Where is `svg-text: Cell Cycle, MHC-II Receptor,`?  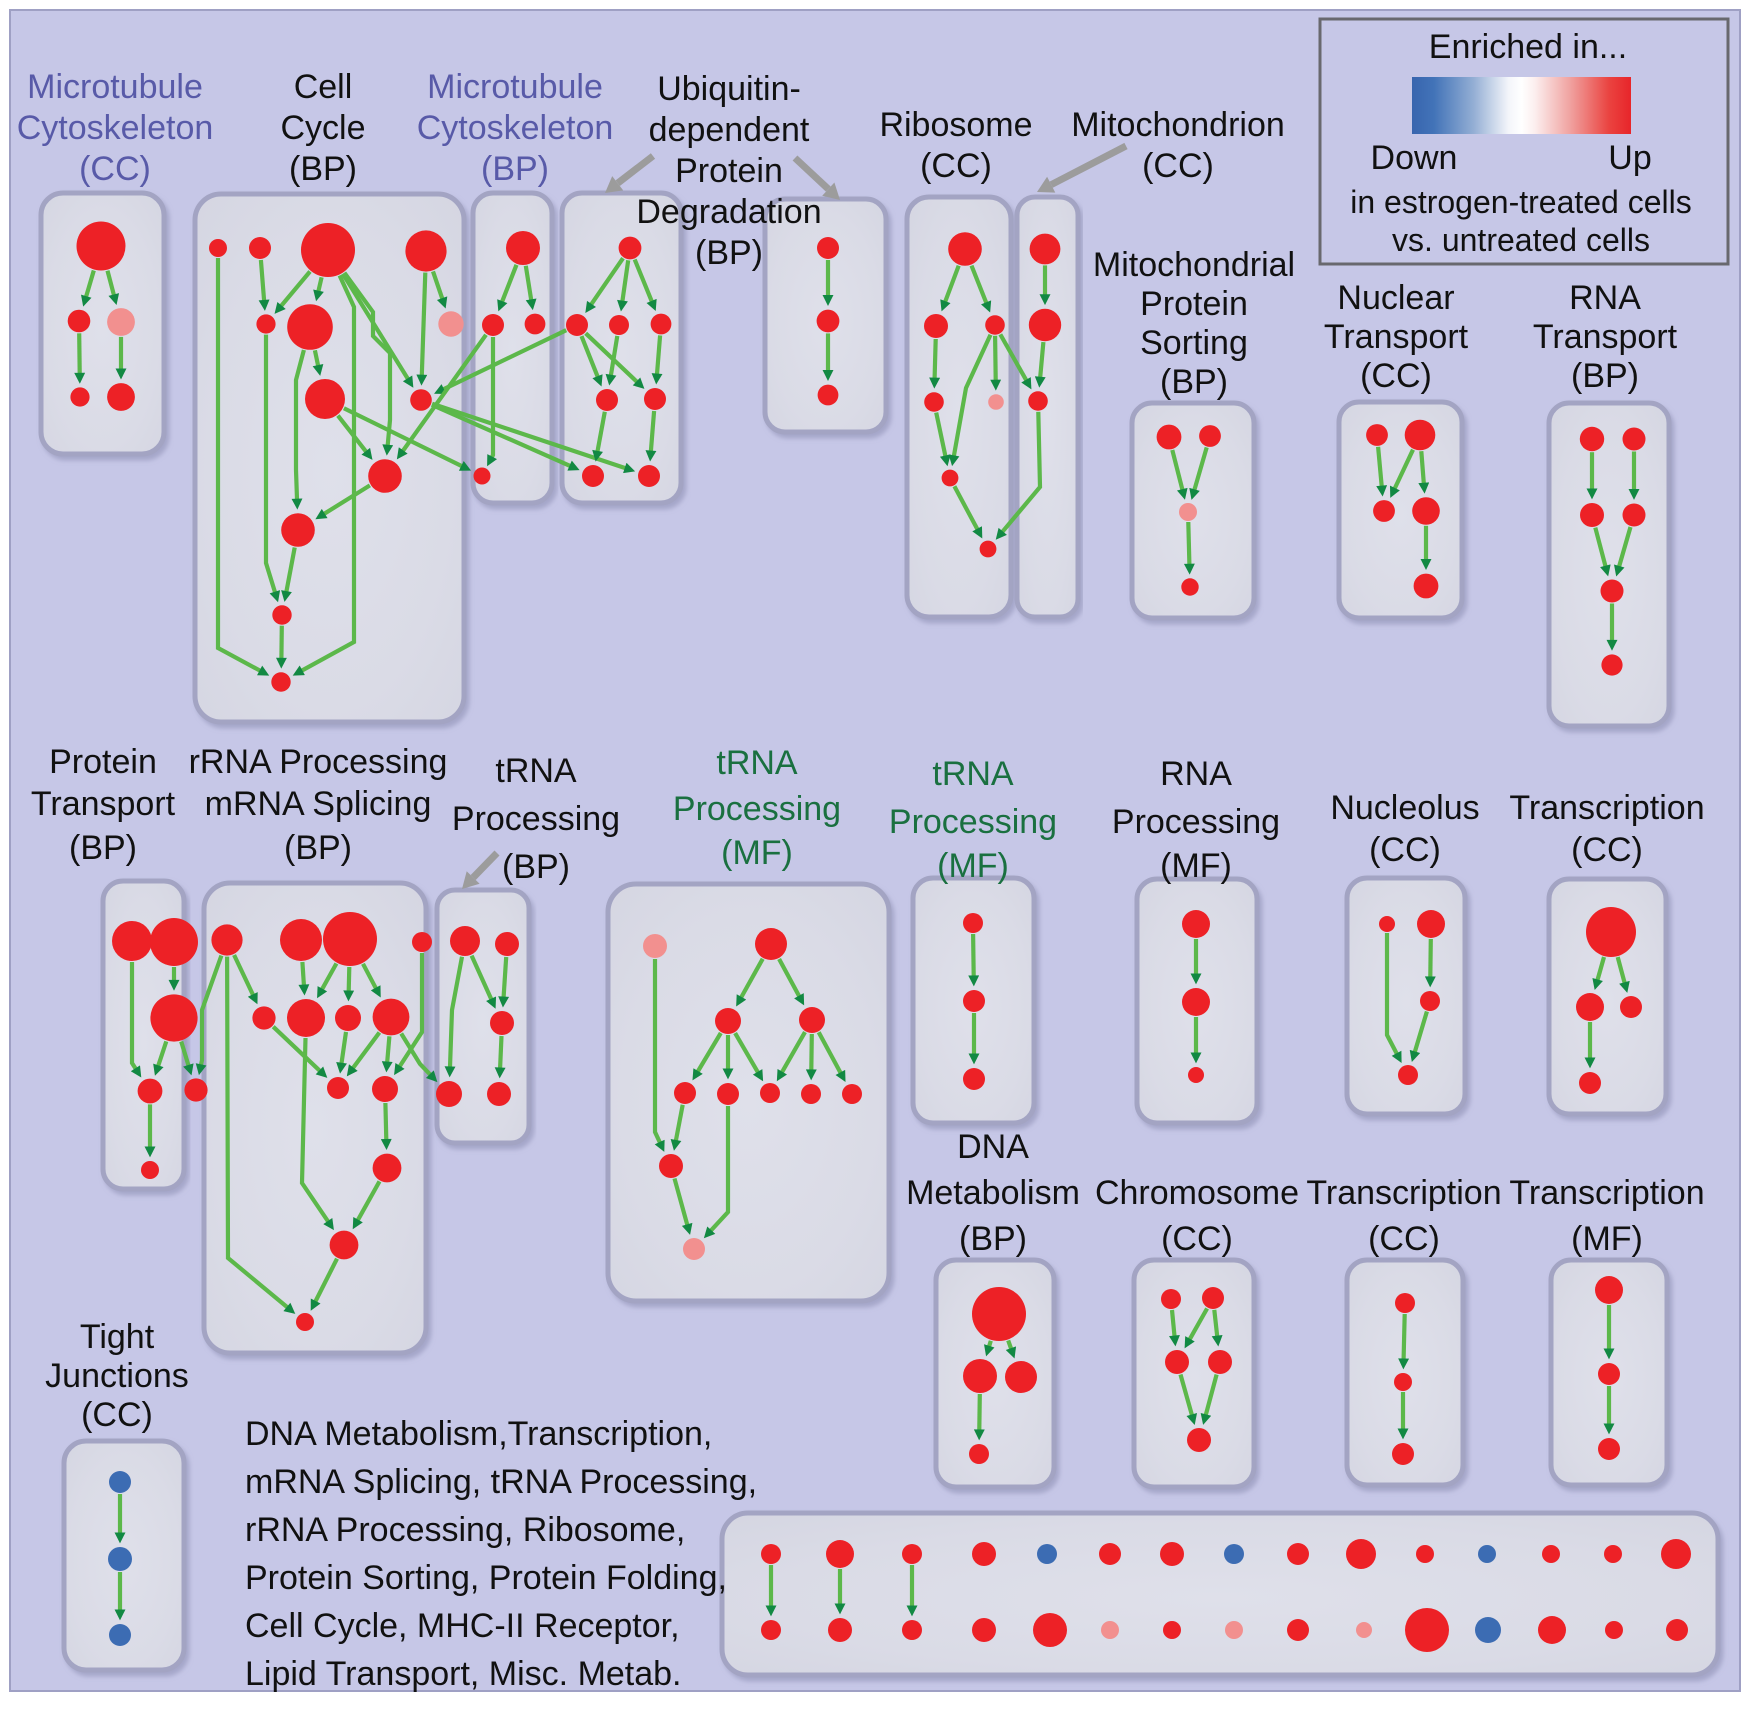
svg-text: Cell Cycle, MHC-II Receptor, is located at coordinates (462, 1626).